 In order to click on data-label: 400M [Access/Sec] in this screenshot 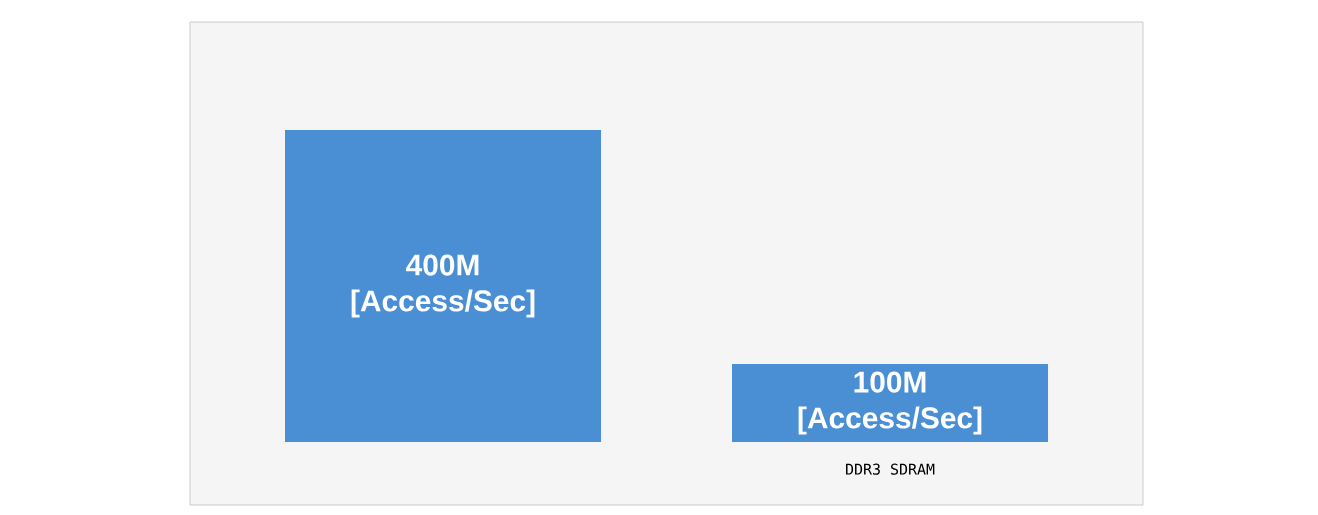, I will do `click(443, 286)`.